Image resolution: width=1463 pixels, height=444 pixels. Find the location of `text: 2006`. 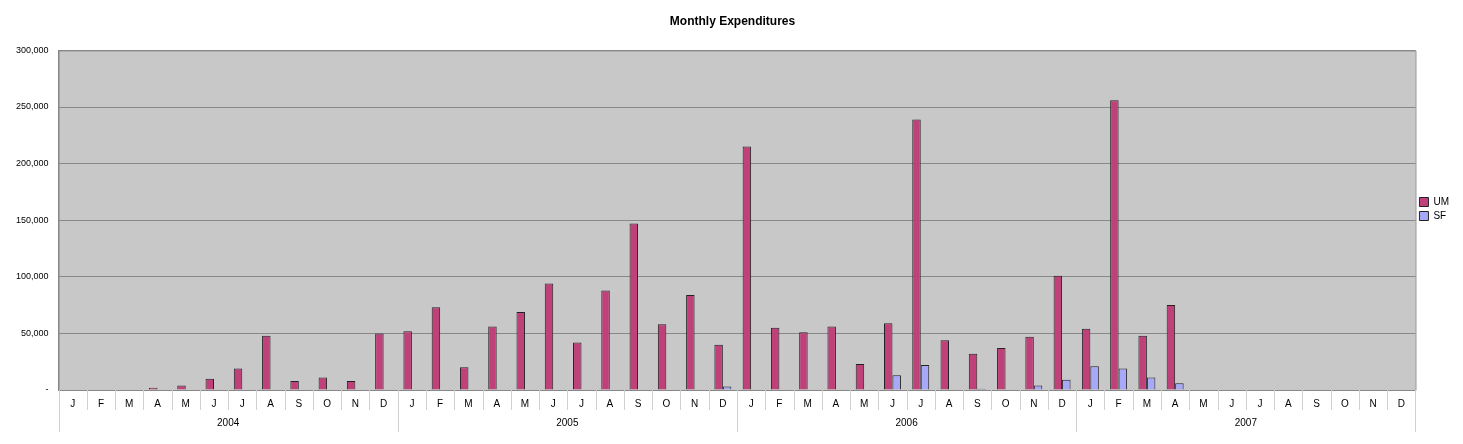

text: 2006 is located at coordinates (907, 422).